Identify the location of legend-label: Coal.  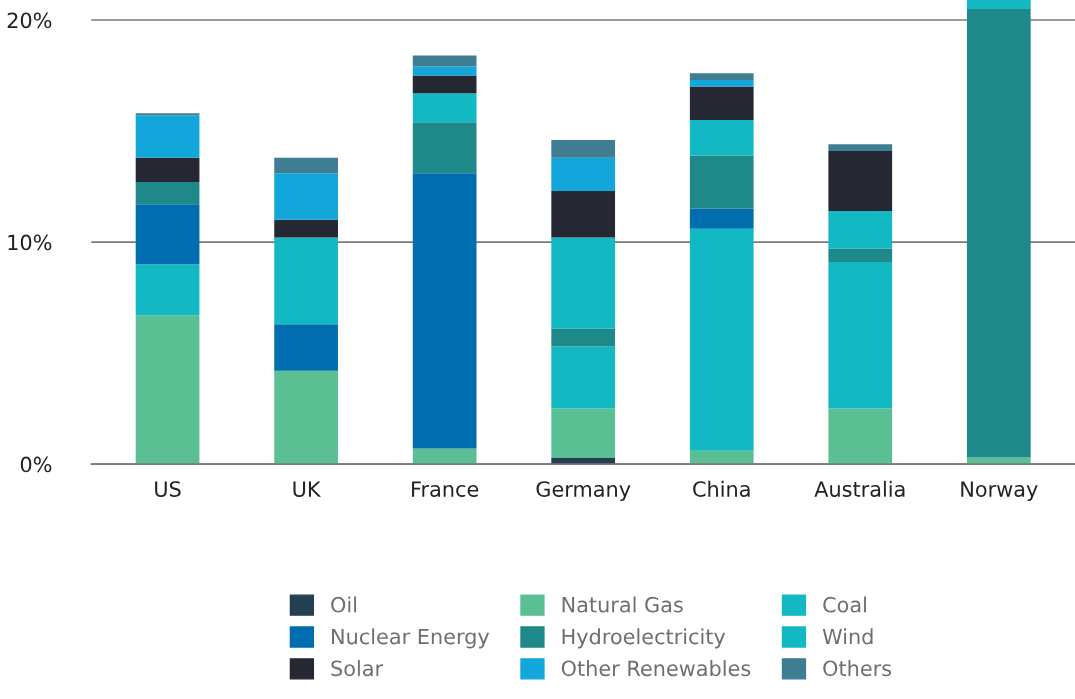
(844, 604).